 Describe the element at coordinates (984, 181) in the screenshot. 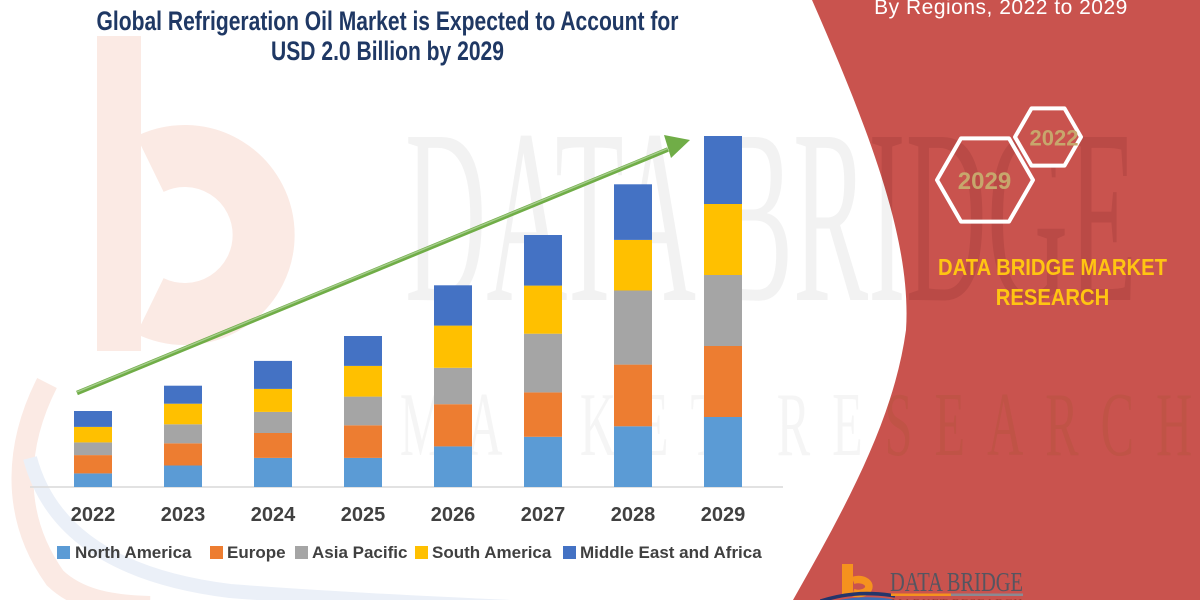

I see `svg-text: 2029` at that location.